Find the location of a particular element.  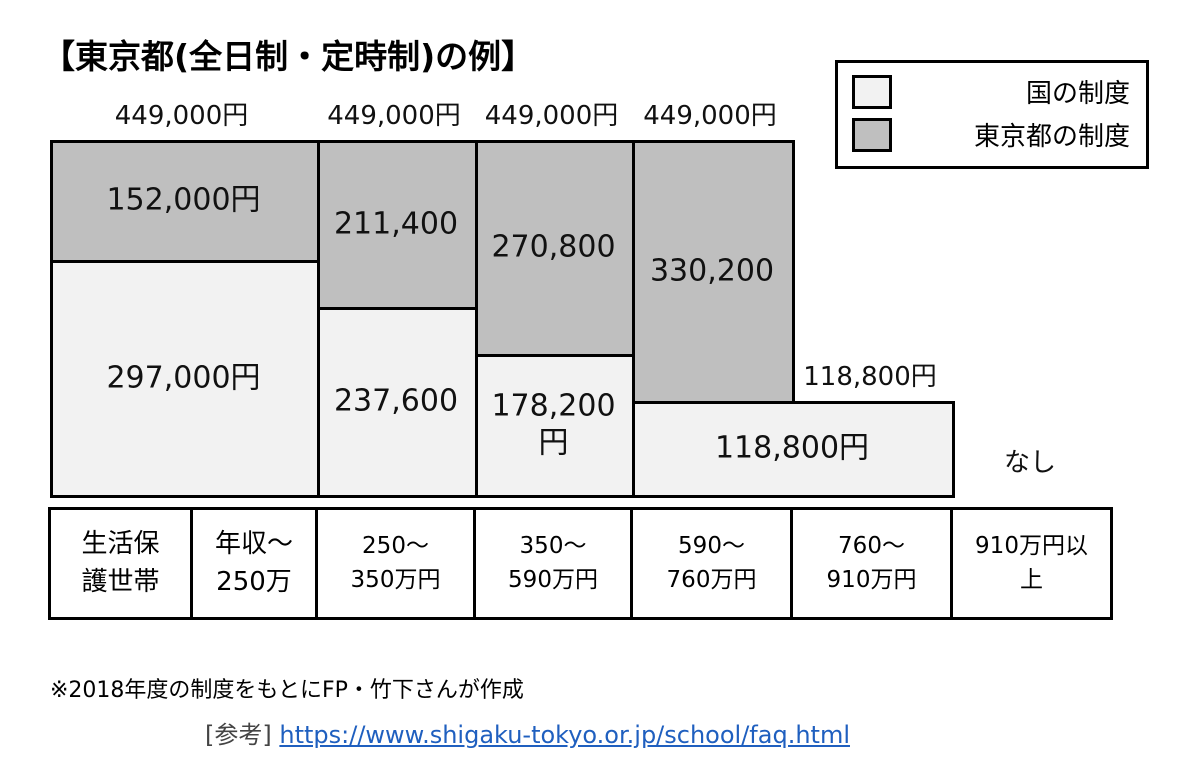

legend-label: 国の制度 is located at coordinates (1077, 94).